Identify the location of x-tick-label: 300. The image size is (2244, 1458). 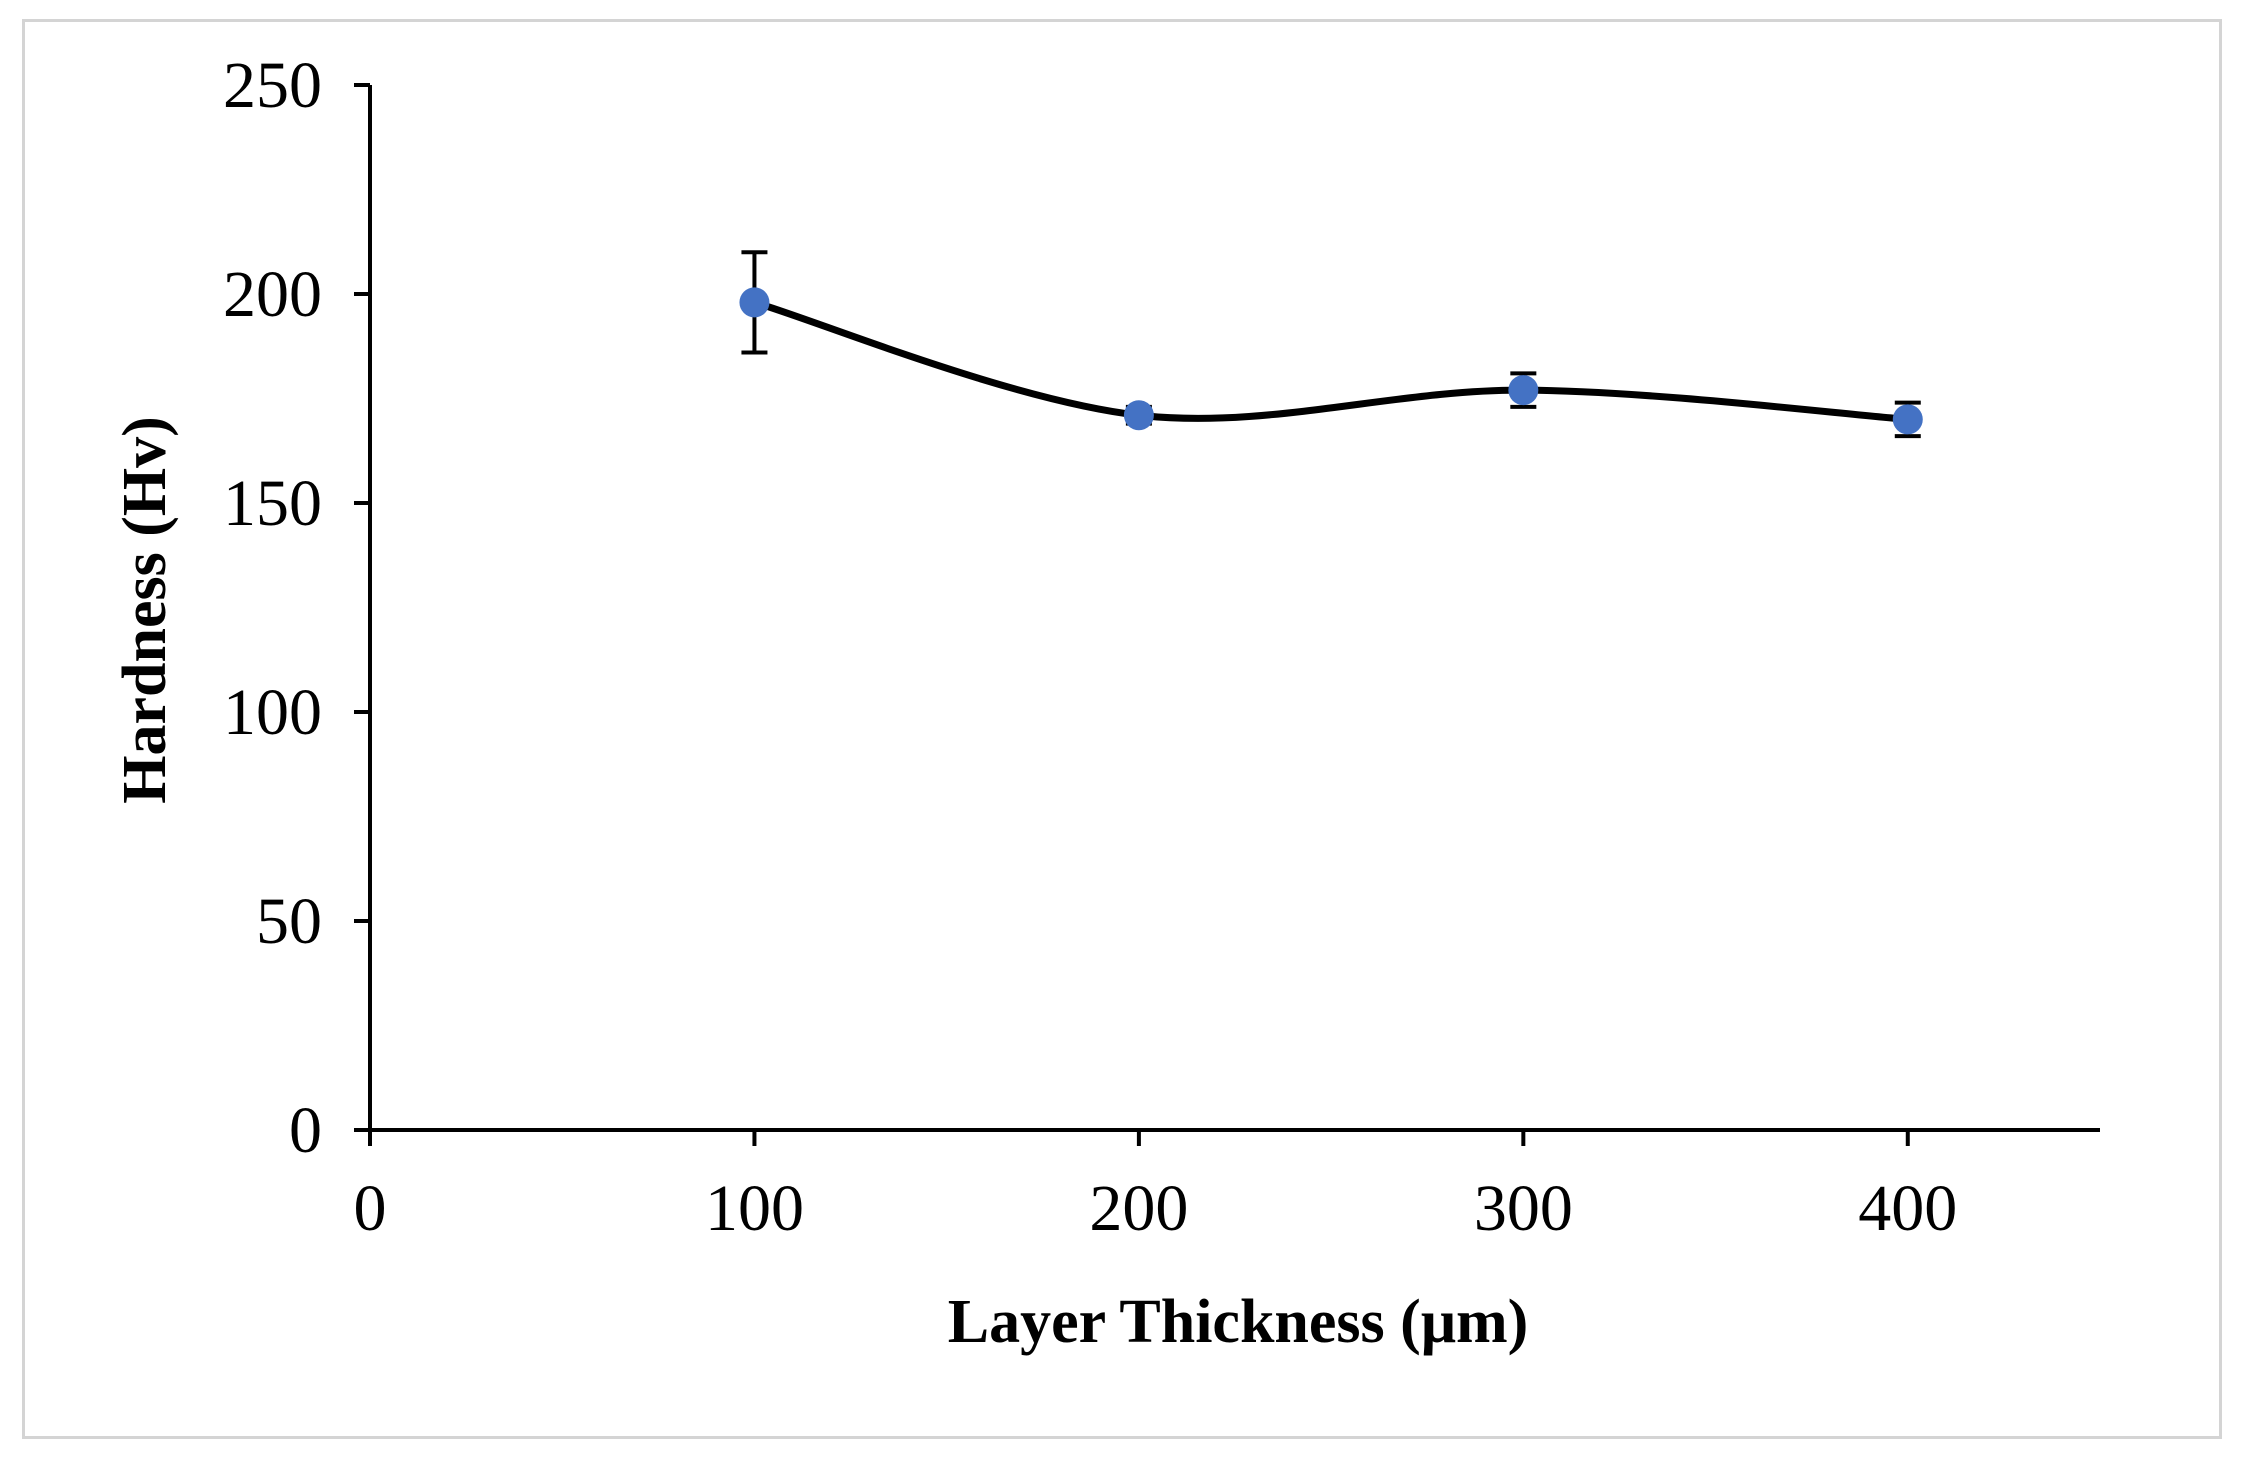
(1523, 1208).